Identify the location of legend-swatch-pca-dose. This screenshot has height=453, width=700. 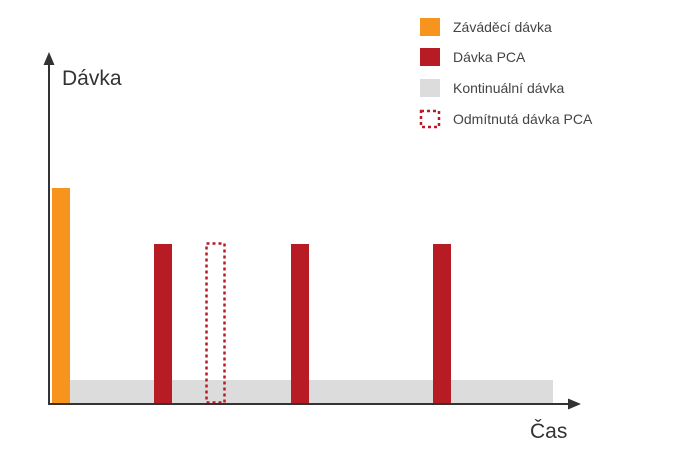
(430, 57).